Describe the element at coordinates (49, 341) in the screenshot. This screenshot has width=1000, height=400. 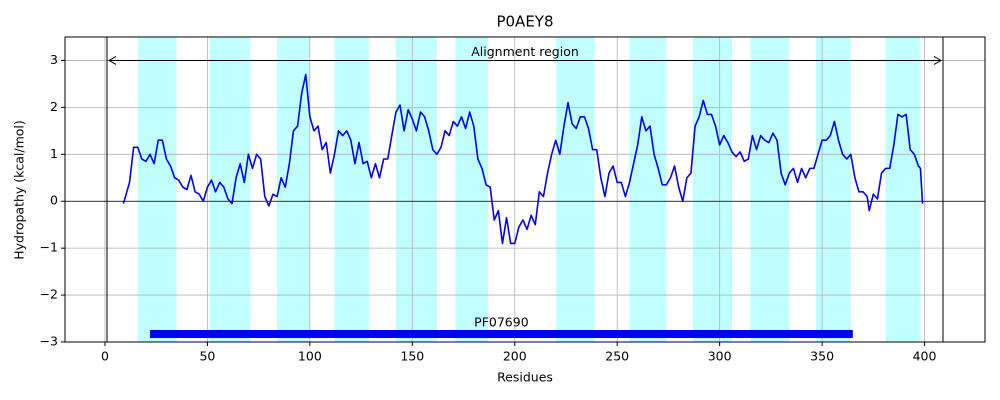
I see `y-tick-label: −3` at that location.